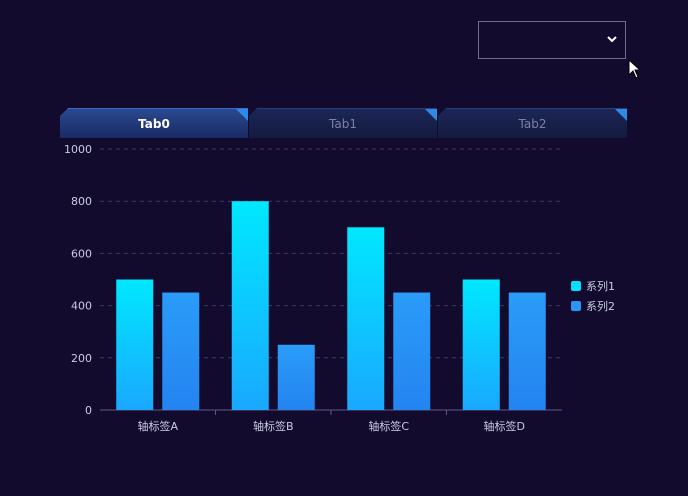  What do you see at coordinates (552, 40) in the screenshot?
I see `series-select-dropdown` at bounding box center [552, 40].